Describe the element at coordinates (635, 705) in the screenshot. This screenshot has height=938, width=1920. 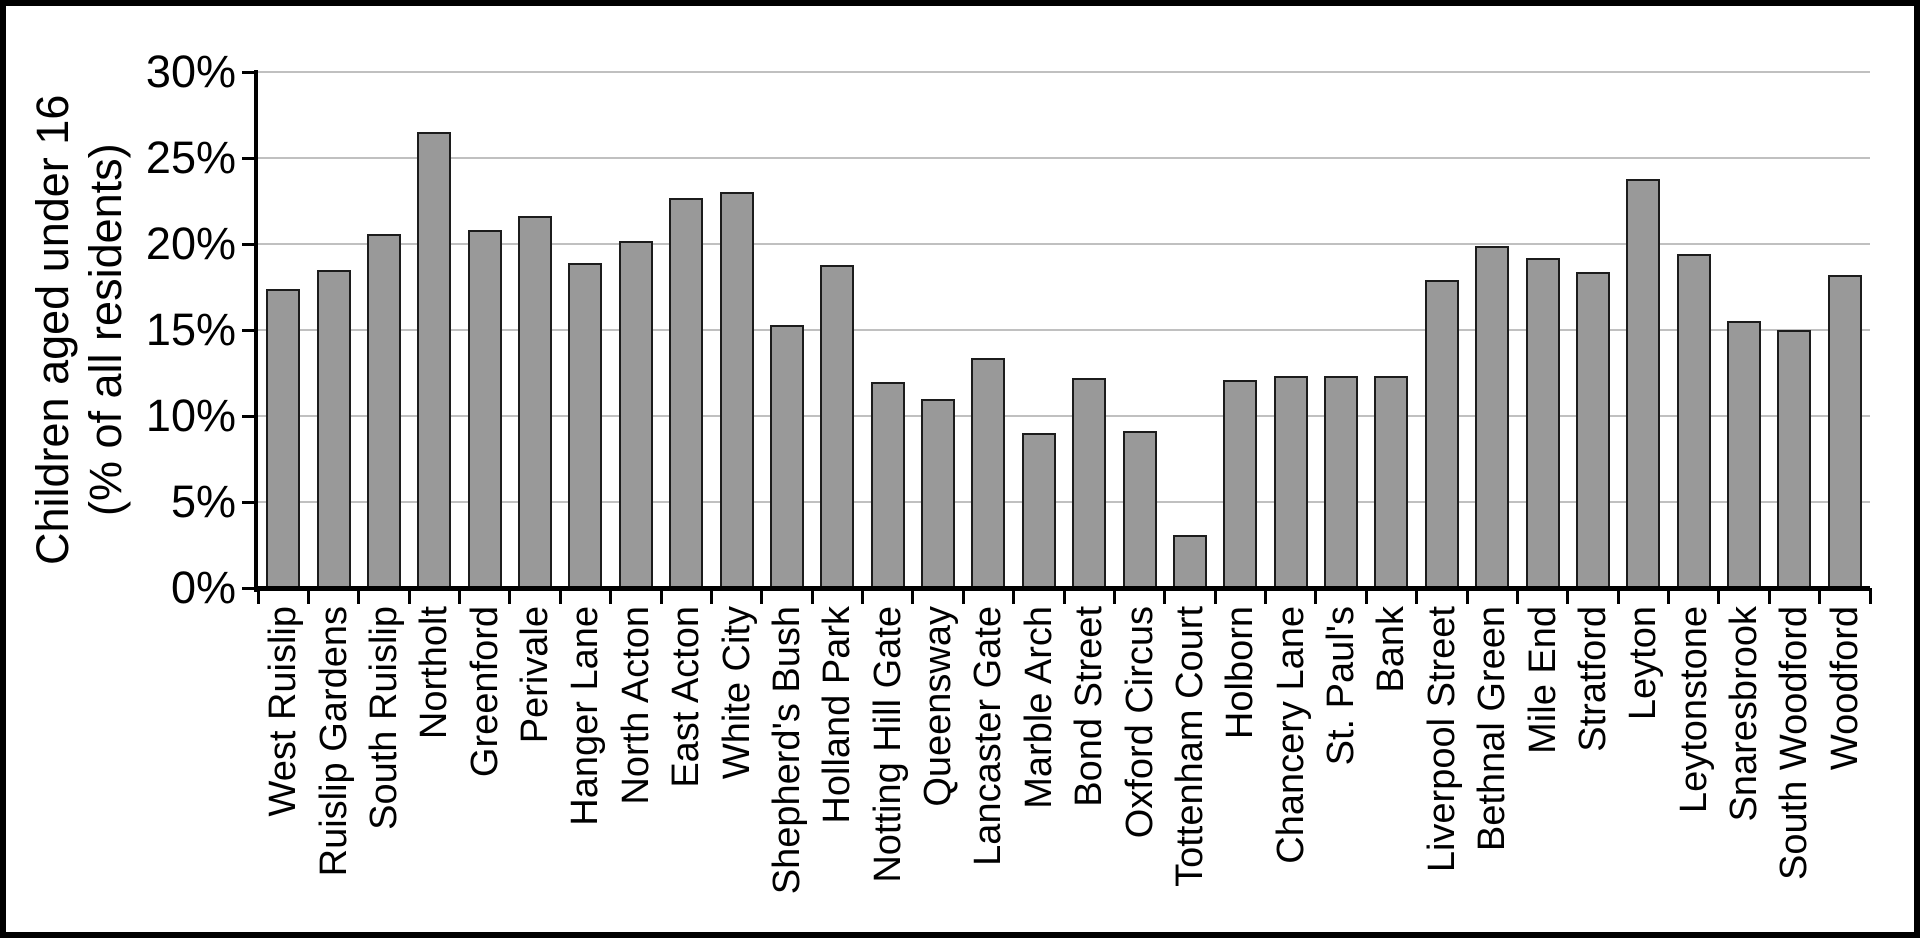
I see `x-tick-label-text: North Acton` at that location.